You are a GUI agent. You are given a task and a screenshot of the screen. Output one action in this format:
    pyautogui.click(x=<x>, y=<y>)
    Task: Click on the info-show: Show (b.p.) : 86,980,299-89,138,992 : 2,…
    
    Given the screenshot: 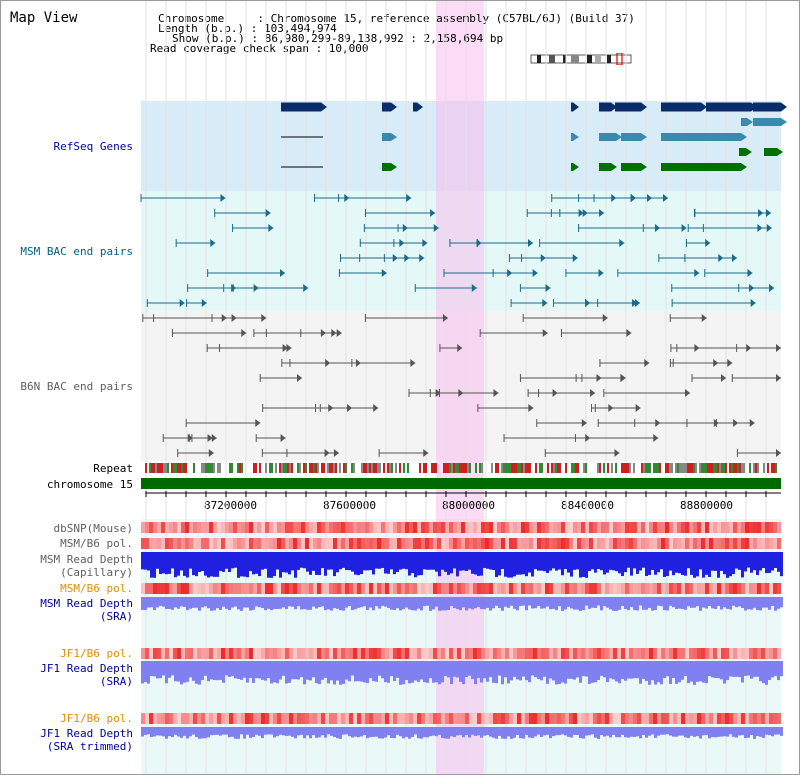 What is the action you would take?
    pyautogui.click(x=338, y=38)
    